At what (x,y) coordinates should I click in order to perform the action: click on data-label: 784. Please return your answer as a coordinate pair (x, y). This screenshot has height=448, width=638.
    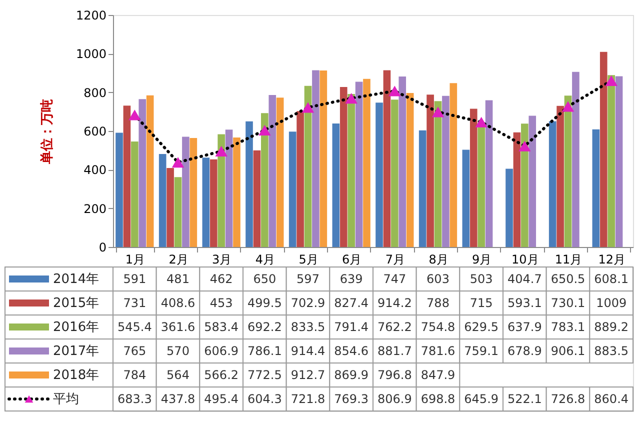
    Looking at the image, I should click on (134, 375).